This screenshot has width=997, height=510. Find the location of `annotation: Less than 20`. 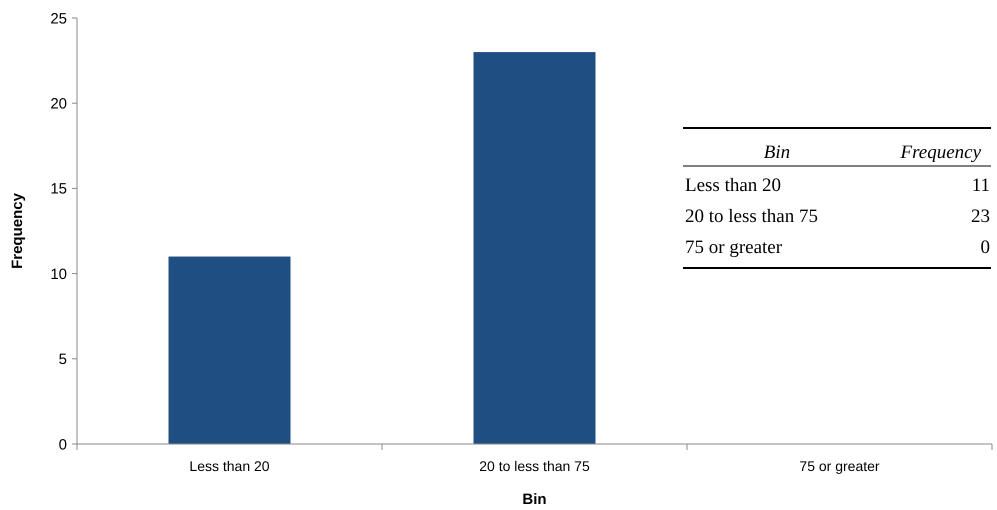

annotation: Less than 20 is located at coordinates (733, 185).